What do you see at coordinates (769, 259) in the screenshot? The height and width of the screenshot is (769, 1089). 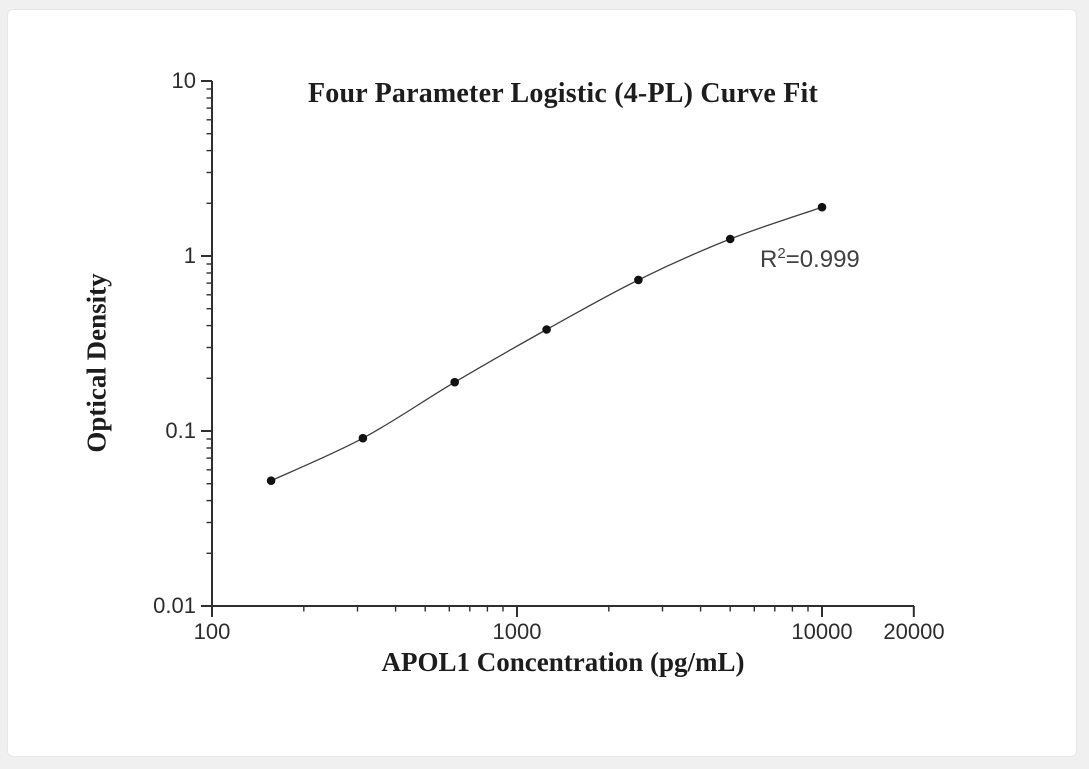 I see `r-squared-base: R` at bounding box center [769, 259].